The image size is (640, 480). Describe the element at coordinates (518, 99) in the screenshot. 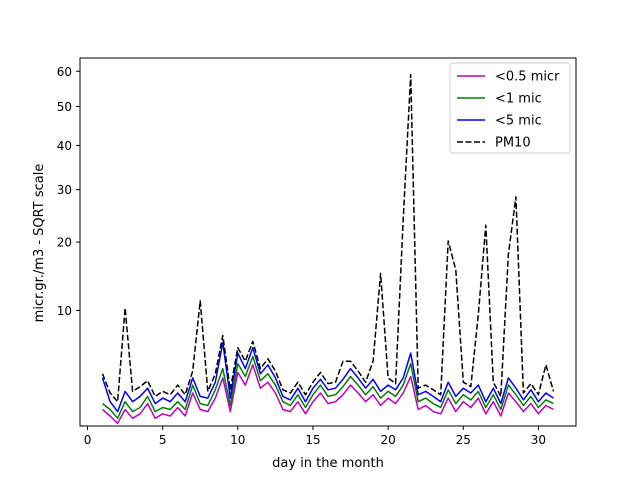

I see `legend-label-pm1: <1 mic` at that location.